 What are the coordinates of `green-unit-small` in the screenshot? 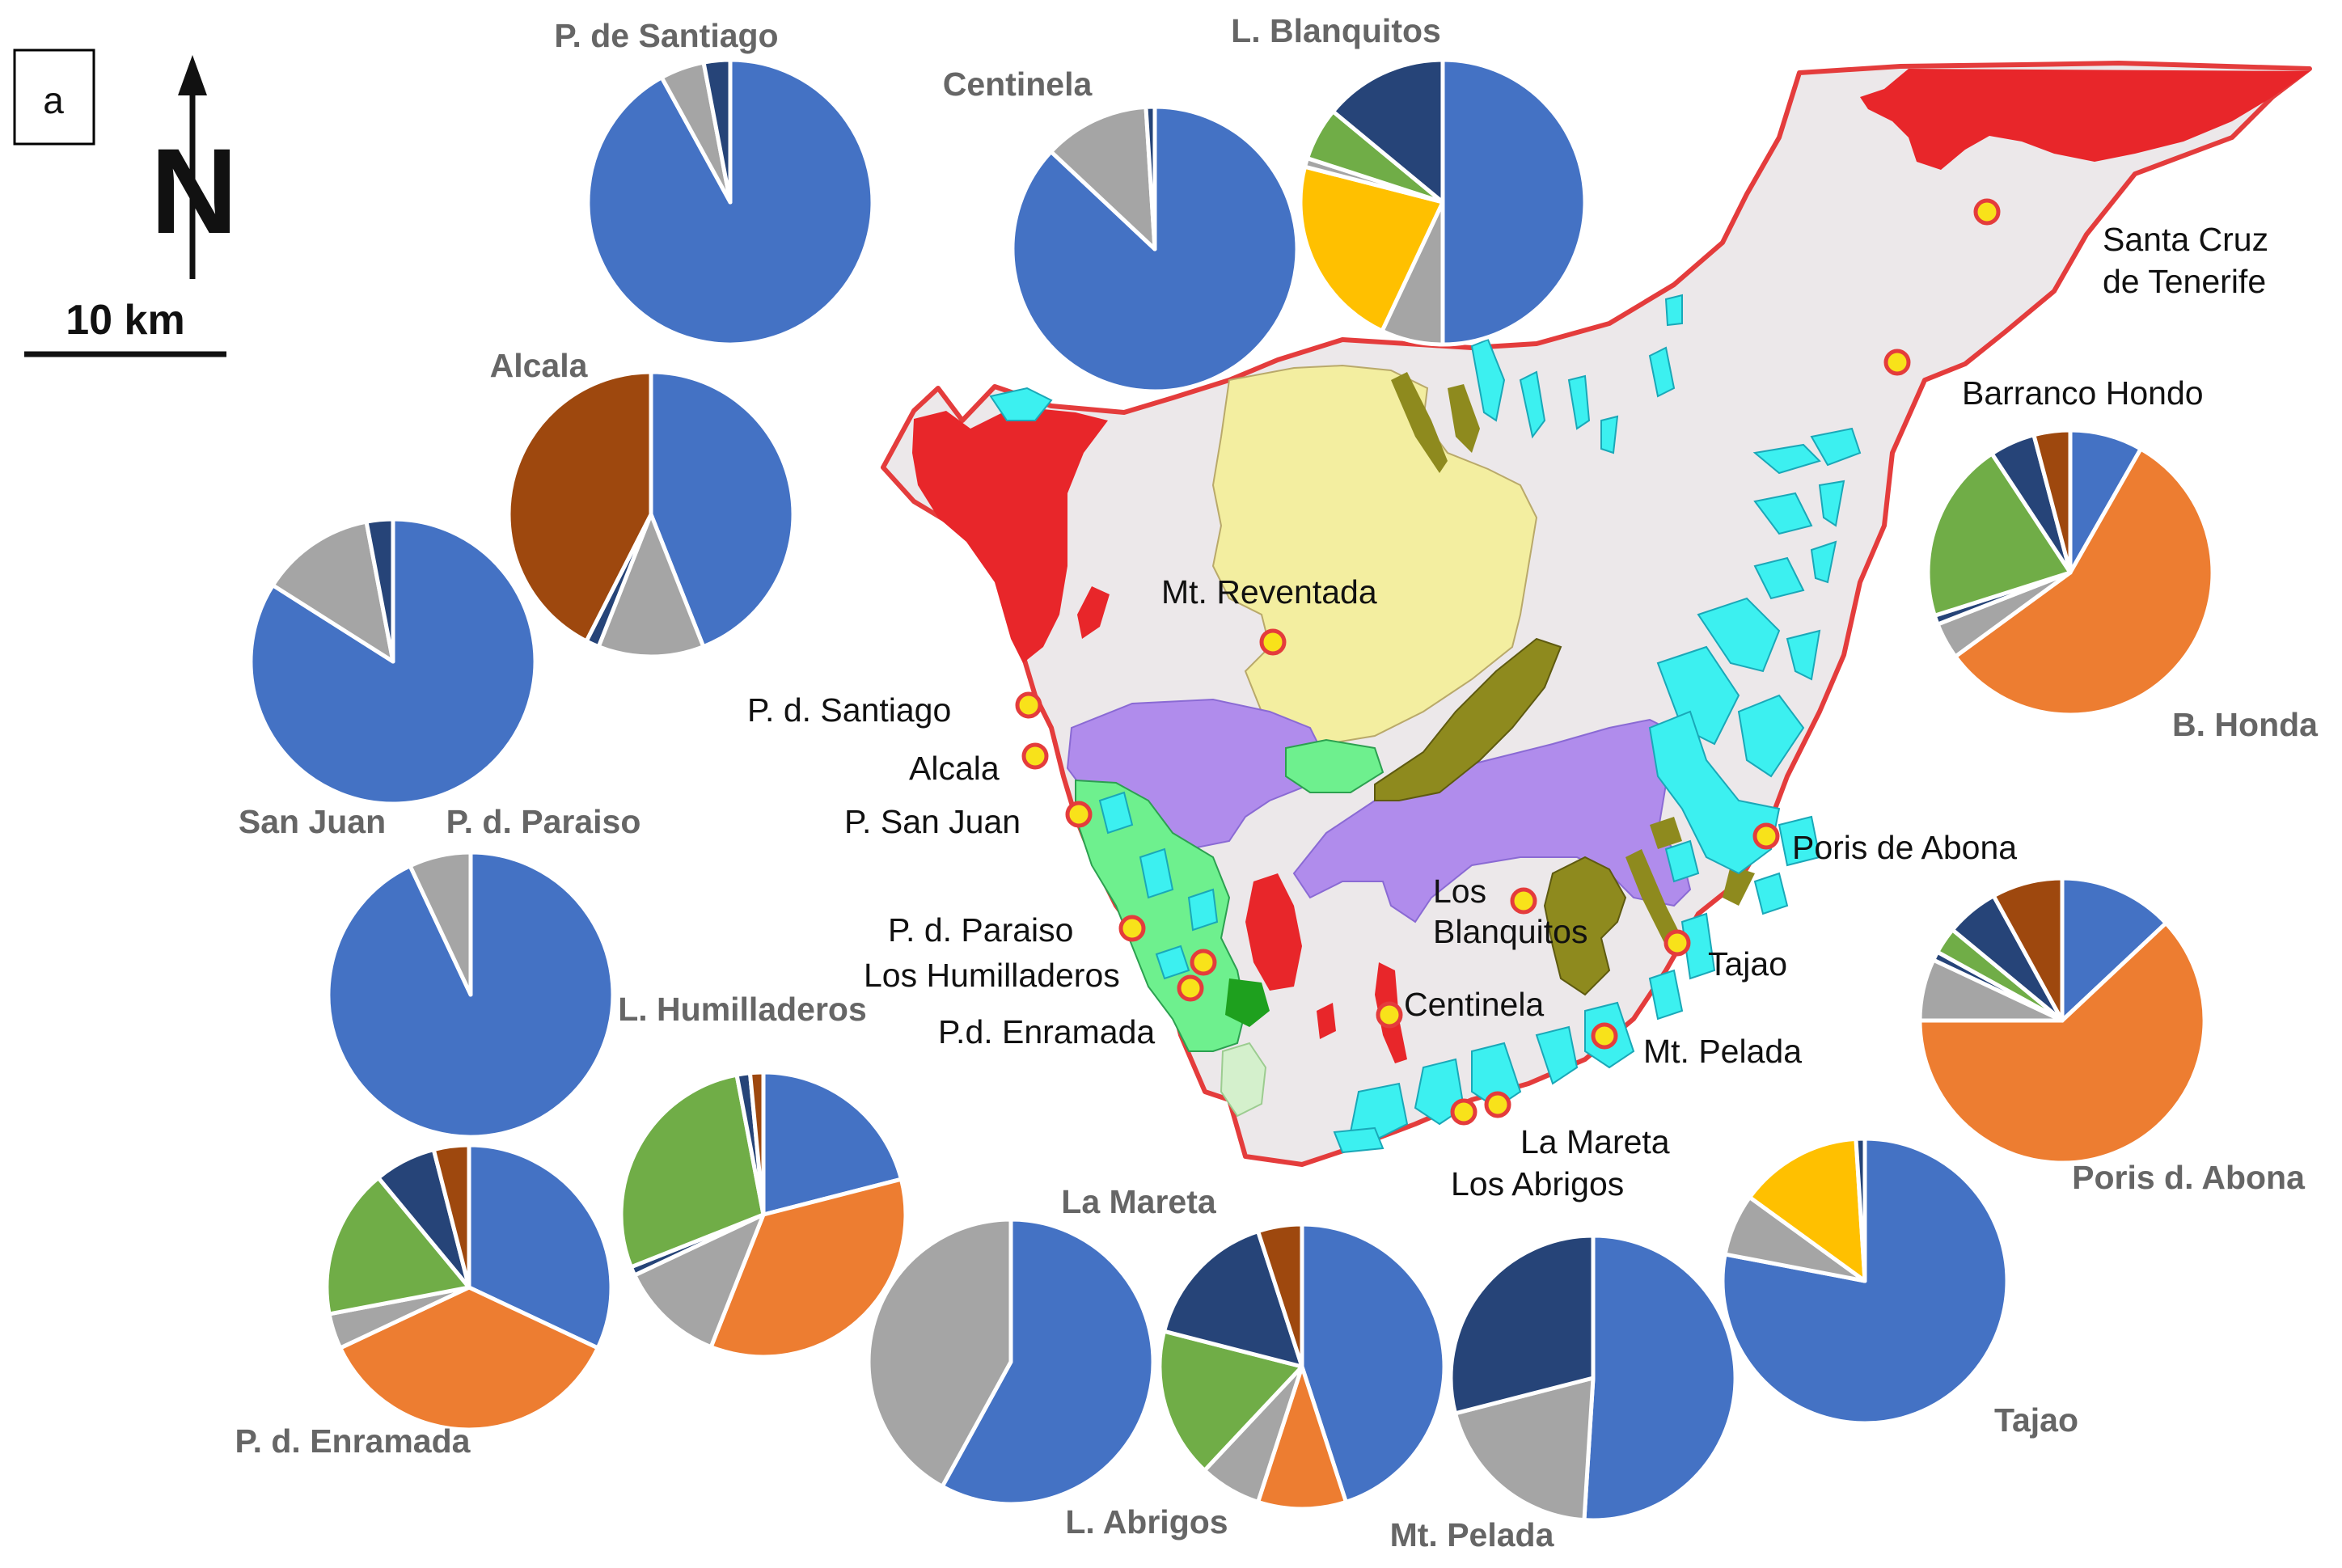 It's located at (1334, 765).